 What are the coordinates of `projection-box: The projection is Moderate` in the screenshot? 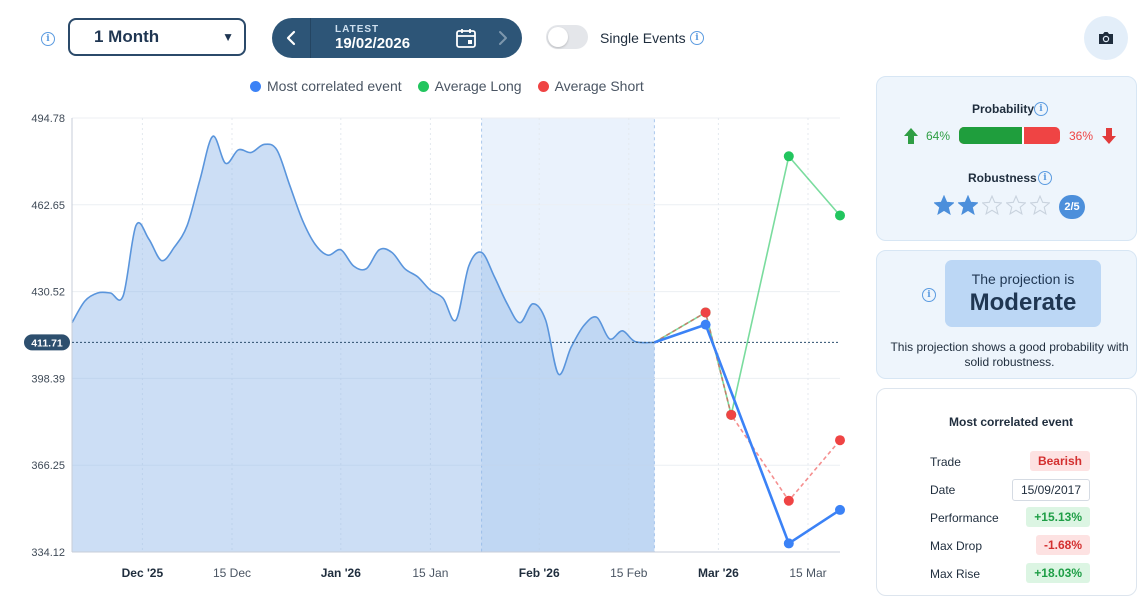 It's located at (1023, 293).